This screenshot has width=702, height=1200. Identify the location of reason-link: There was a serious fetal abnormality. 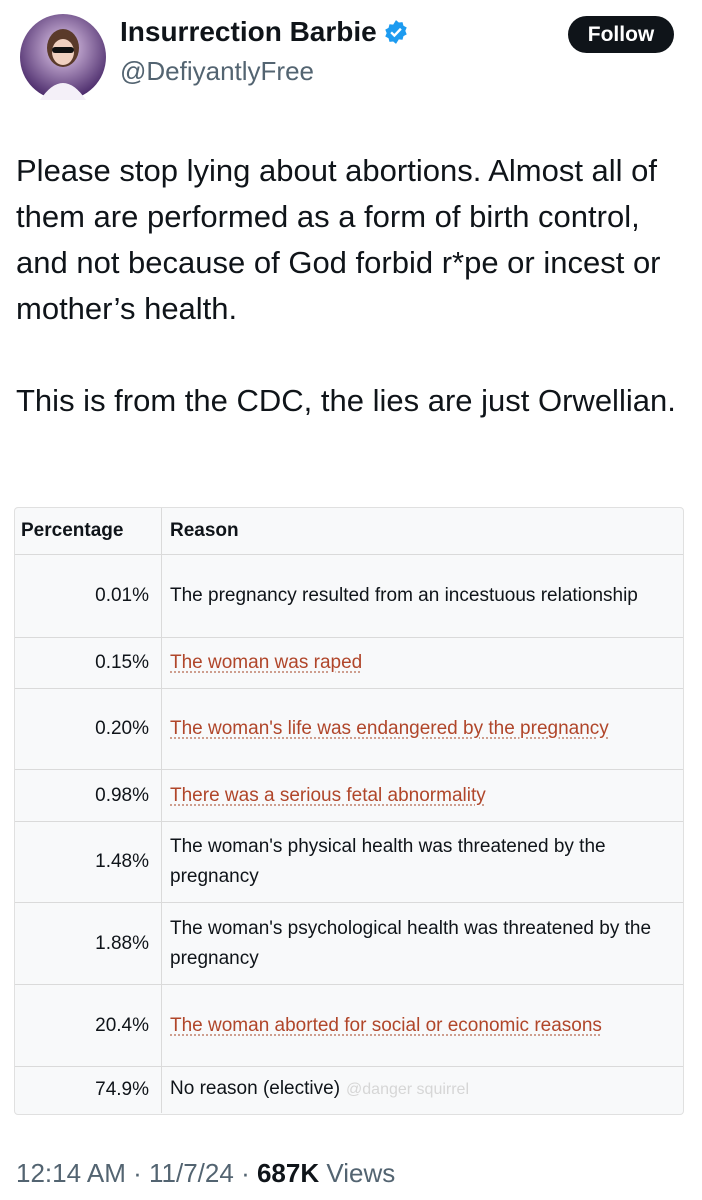
(328, 795).